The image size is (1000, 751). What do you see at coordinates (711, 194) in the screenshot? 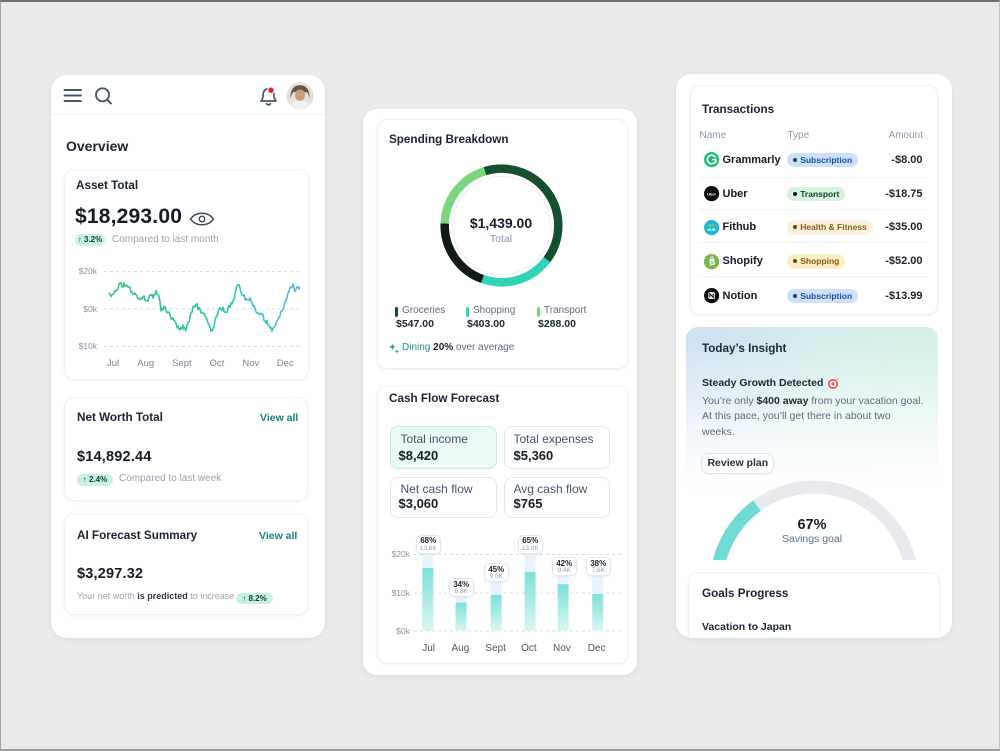
I see `svg-text: Uber` at bounding box center [711, 194].